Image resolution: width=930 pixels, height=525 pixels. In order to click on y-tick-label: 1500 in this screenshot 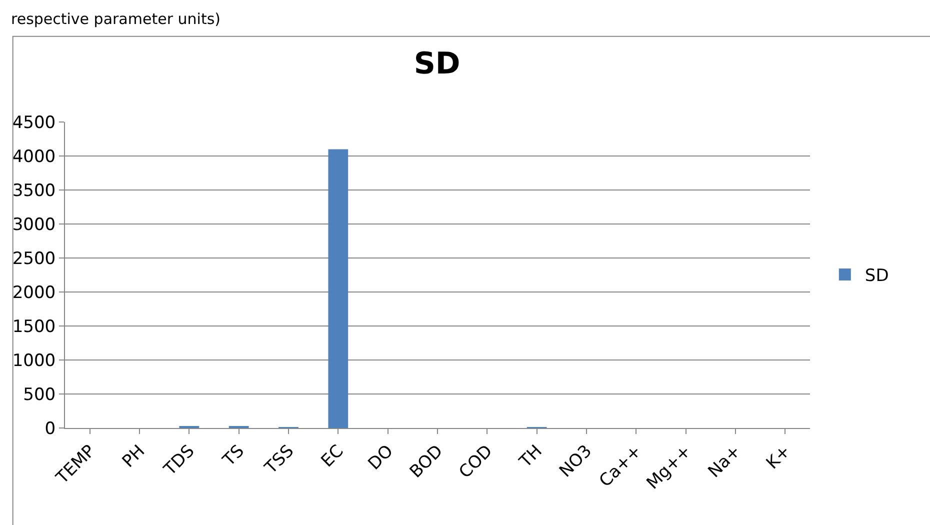, I will do `click(34, 326)`.